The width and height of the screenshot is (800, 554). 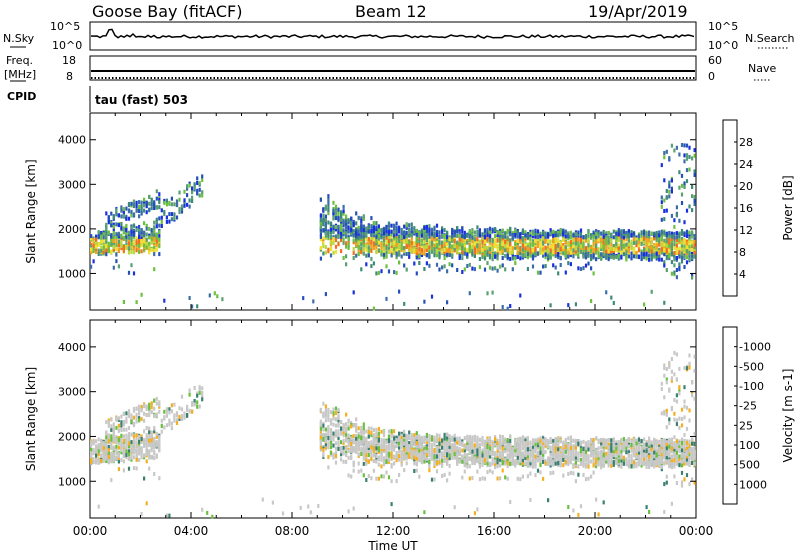 I want to click on y-tick-label: 4000, so click(x=72, y=140).